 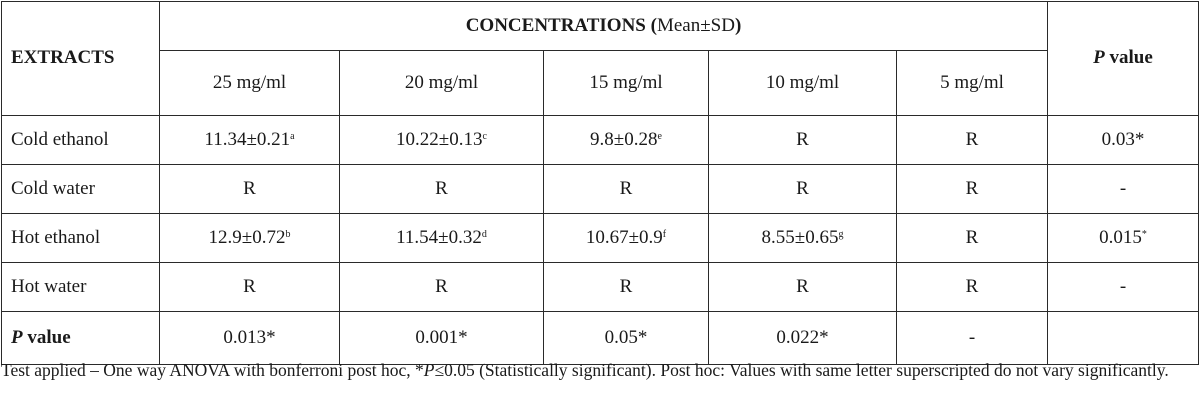 I want to click on row-label: P value, so click(x=80, y=338).